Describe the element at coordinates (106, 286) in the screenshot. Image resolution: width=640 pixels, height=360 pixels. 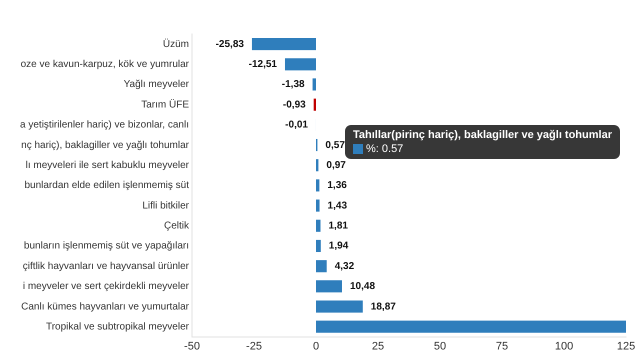
I see `y-tick-label: i meyveler ve sert çekirdekli meyveler` at that location.